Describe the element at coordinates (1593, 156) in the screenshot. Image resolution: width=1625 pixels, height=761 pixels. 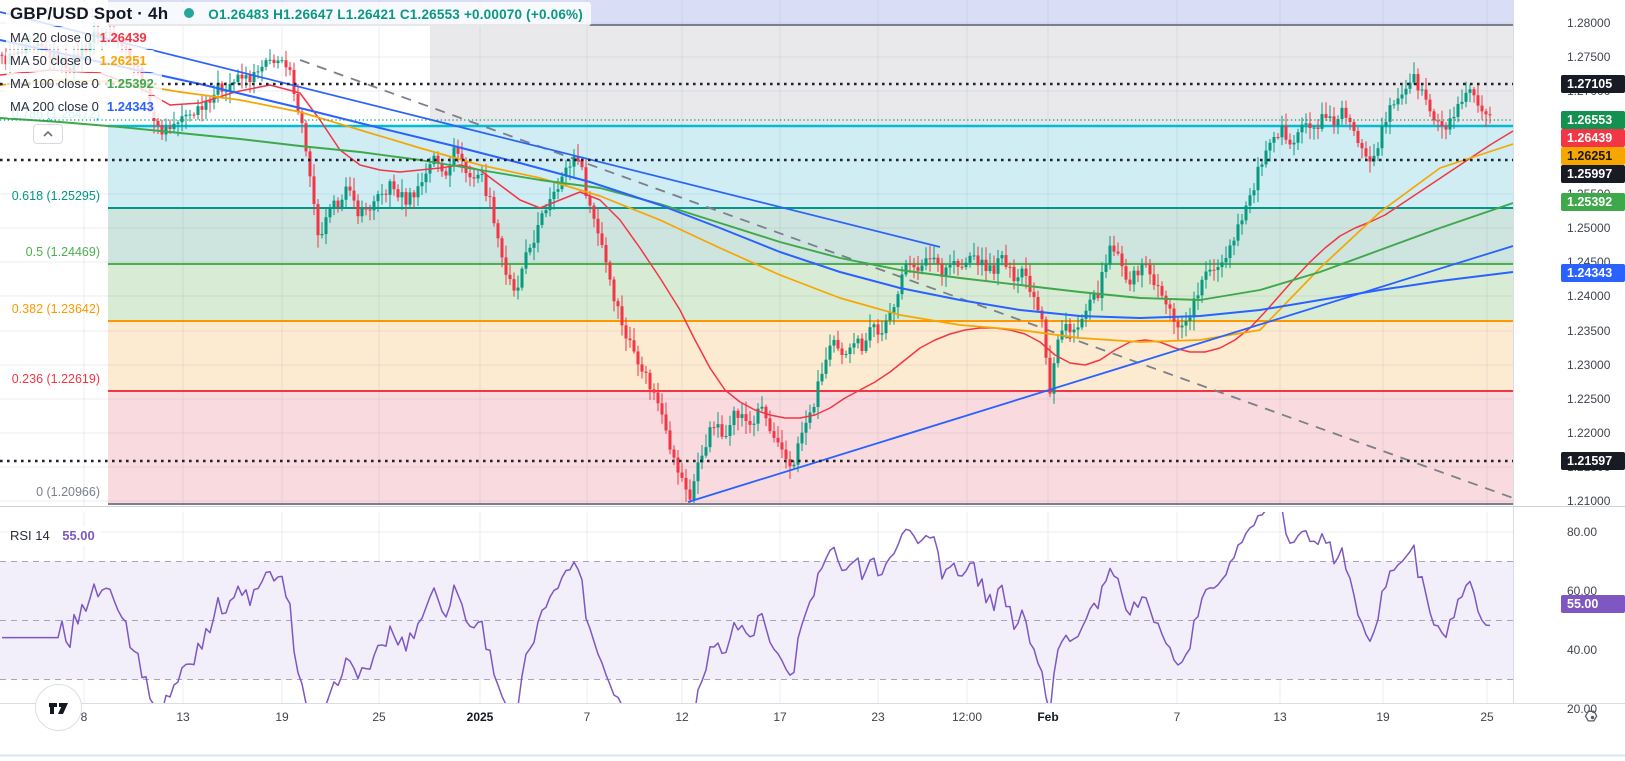
I see `price-badge: 1.26251` at that location.